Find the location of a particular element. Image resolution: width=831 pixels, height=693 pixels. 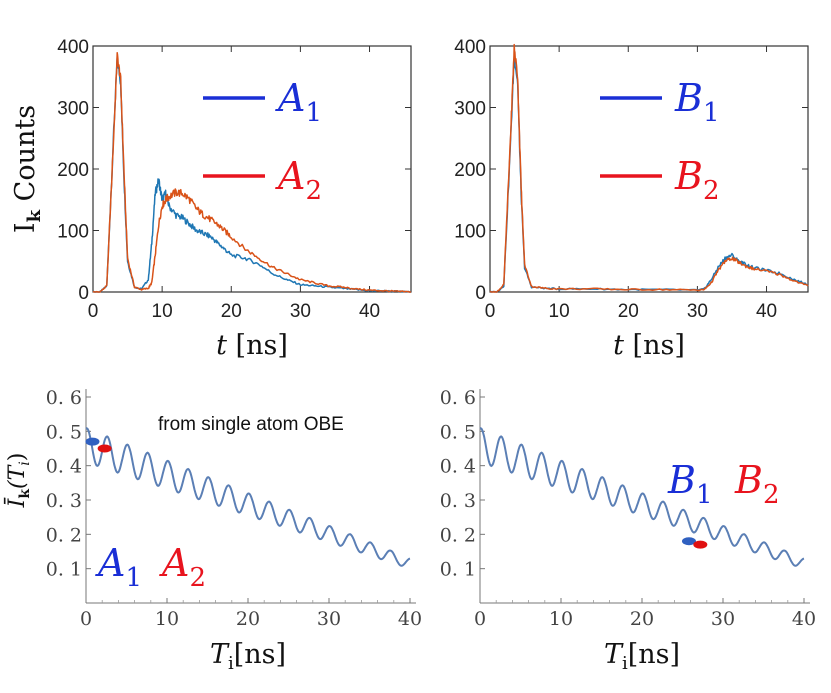

legend-label-B1: B1 is located at coordinates (689, 484).